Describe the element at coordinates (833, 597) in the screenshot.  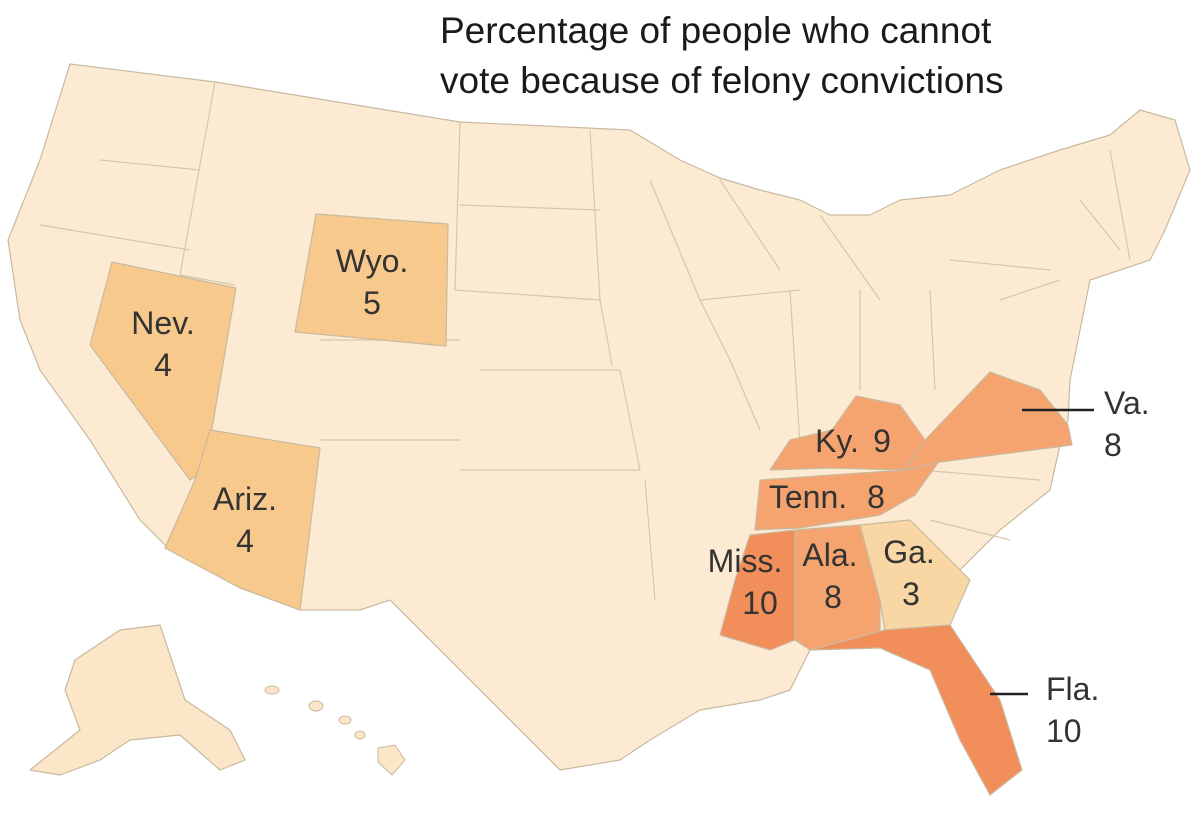
I see `label-ala-value: 8` at that location.